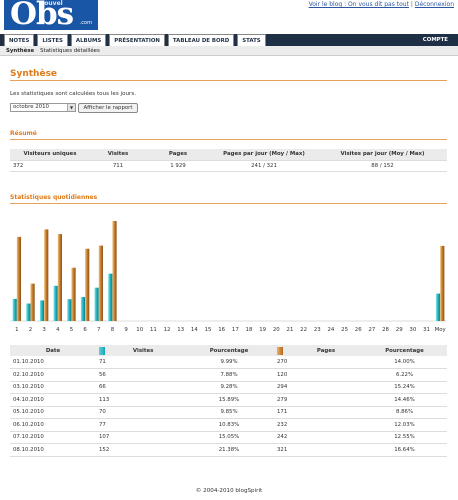 Image resolution: width=458 pixels, height=500 pixels. What do you see at coordinates (280, 350) in the screenshot?
I see `pages-color-swatch` at bounding box center [280, 350].